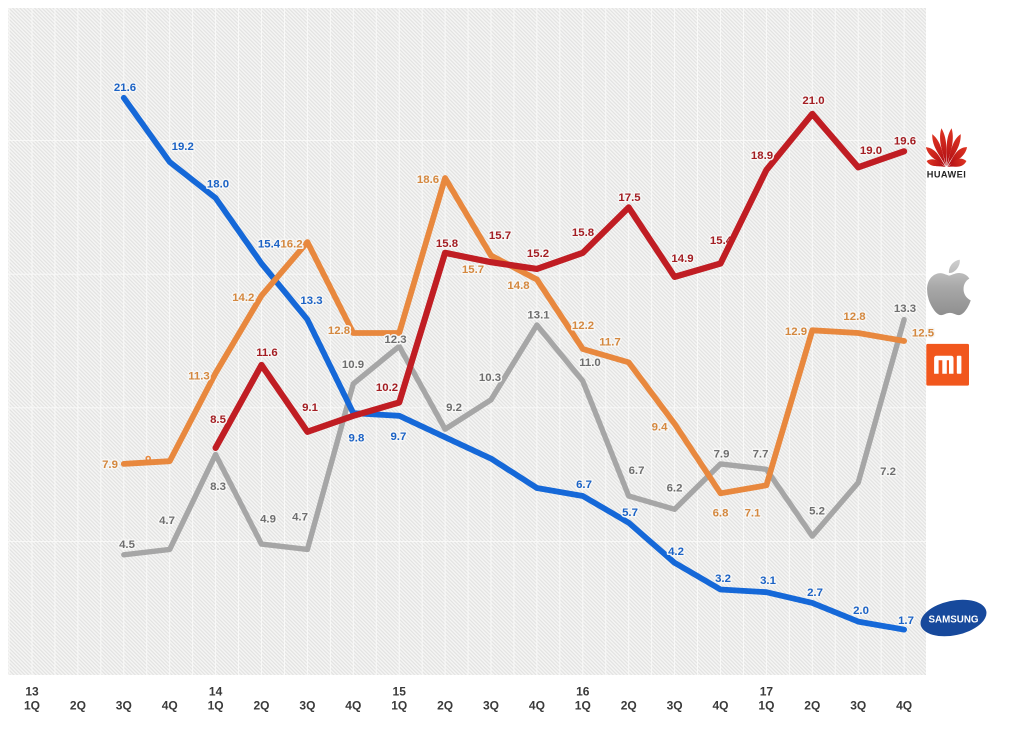 The image size is (1024, 740). Describe the element at coordinates (861, 611) in the screenshot. I see `svg-text: 2.0` at that location.